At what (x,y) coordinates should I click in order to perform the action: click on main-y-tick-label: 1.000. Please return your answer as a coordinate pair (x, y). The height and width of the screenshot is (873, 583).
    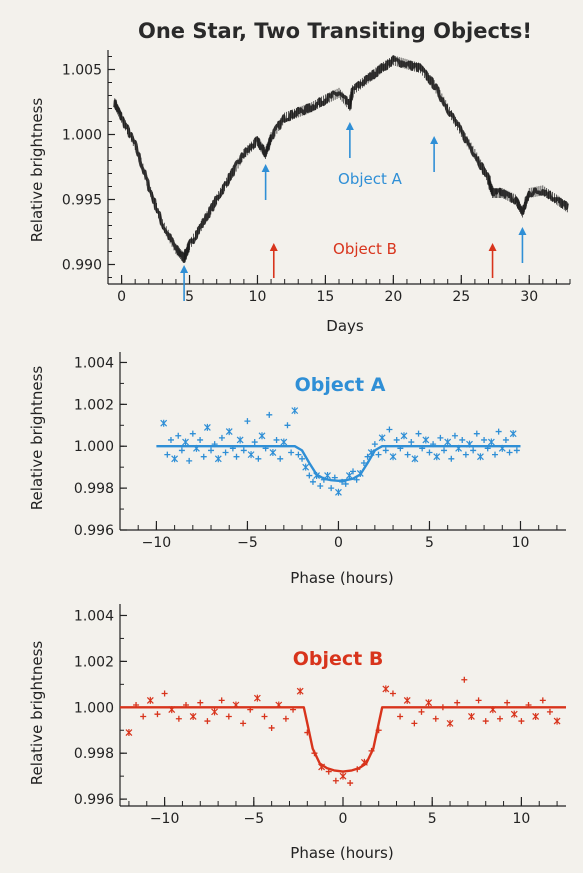
    Looking at the image, I should click on (82, 136).